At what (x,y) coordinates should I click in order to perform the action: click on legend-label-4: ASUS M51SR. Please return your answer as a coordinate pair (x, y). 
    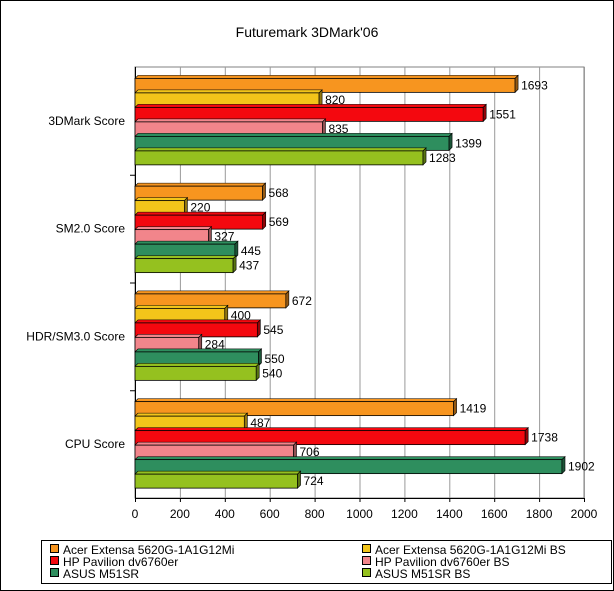
    Looking at the image, I should click on (101, 574).